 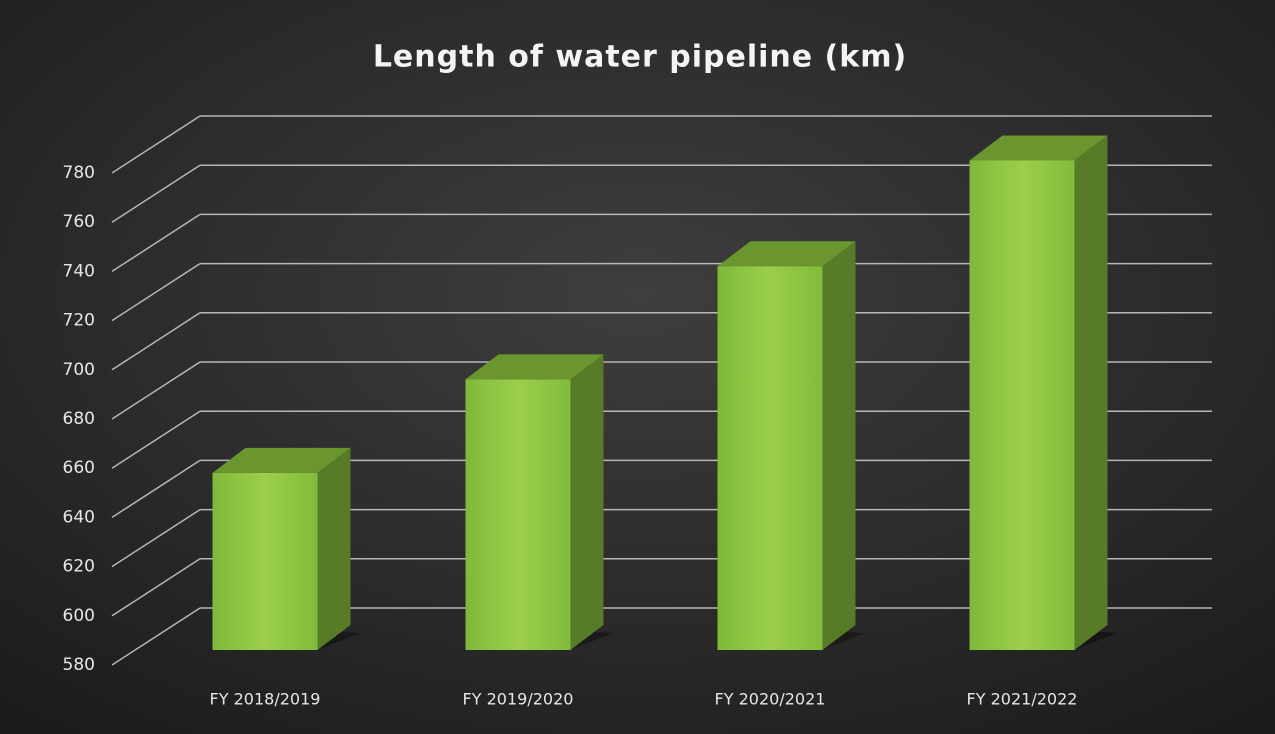 I want to click on y-tick-label: 660, so click(x=79, y=468).